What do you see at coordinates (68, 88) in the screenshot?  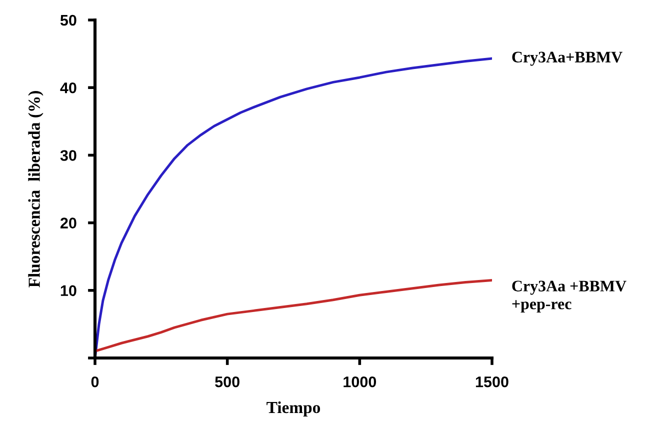 I see `y-tick-label: 40` at bounding box center [68, 88].